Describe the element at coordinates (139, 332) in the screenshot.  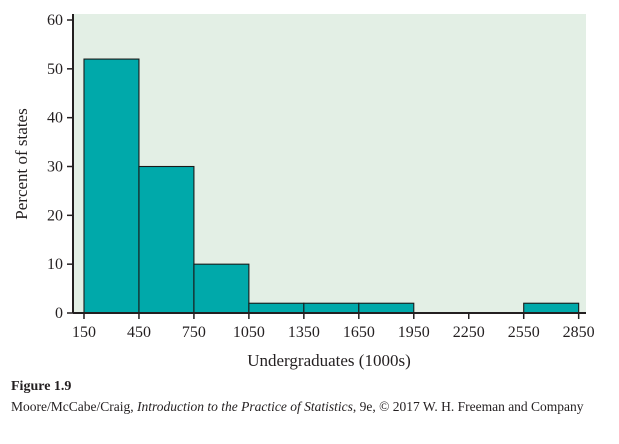
I see `x-tick-label: 450` at that location.